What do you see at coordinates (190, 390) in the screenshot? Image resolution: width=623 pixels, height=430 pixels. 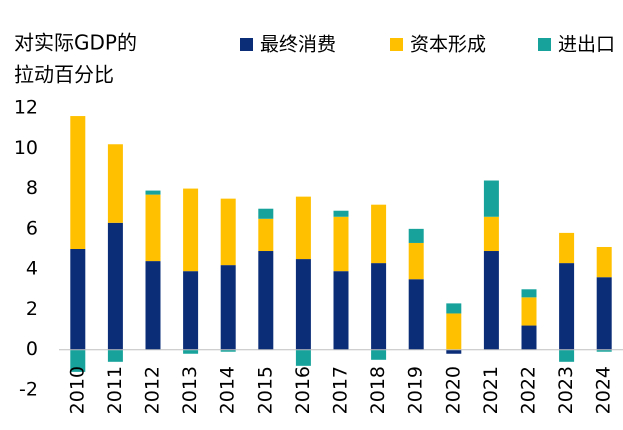 I see `x-tick-label: 2013` at bounding box center [190, 390].